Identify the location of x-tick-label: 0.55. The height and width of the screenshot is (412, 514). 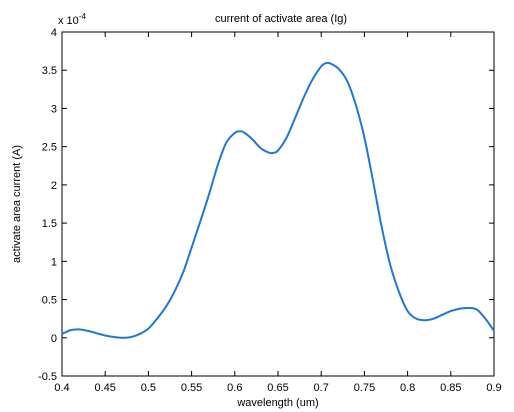
(191, 388).